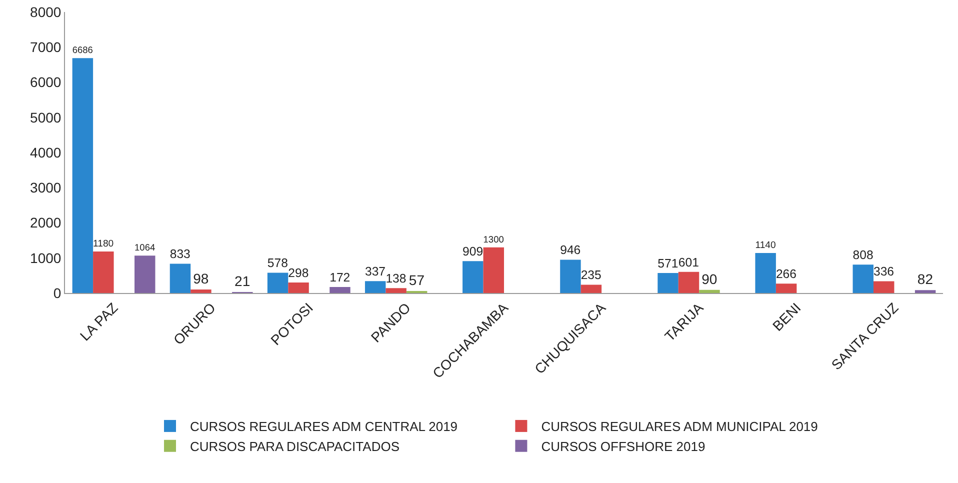  I want to click on legend-label: CURSOS PARA DISCAPACITADOS, so click(295, 446).